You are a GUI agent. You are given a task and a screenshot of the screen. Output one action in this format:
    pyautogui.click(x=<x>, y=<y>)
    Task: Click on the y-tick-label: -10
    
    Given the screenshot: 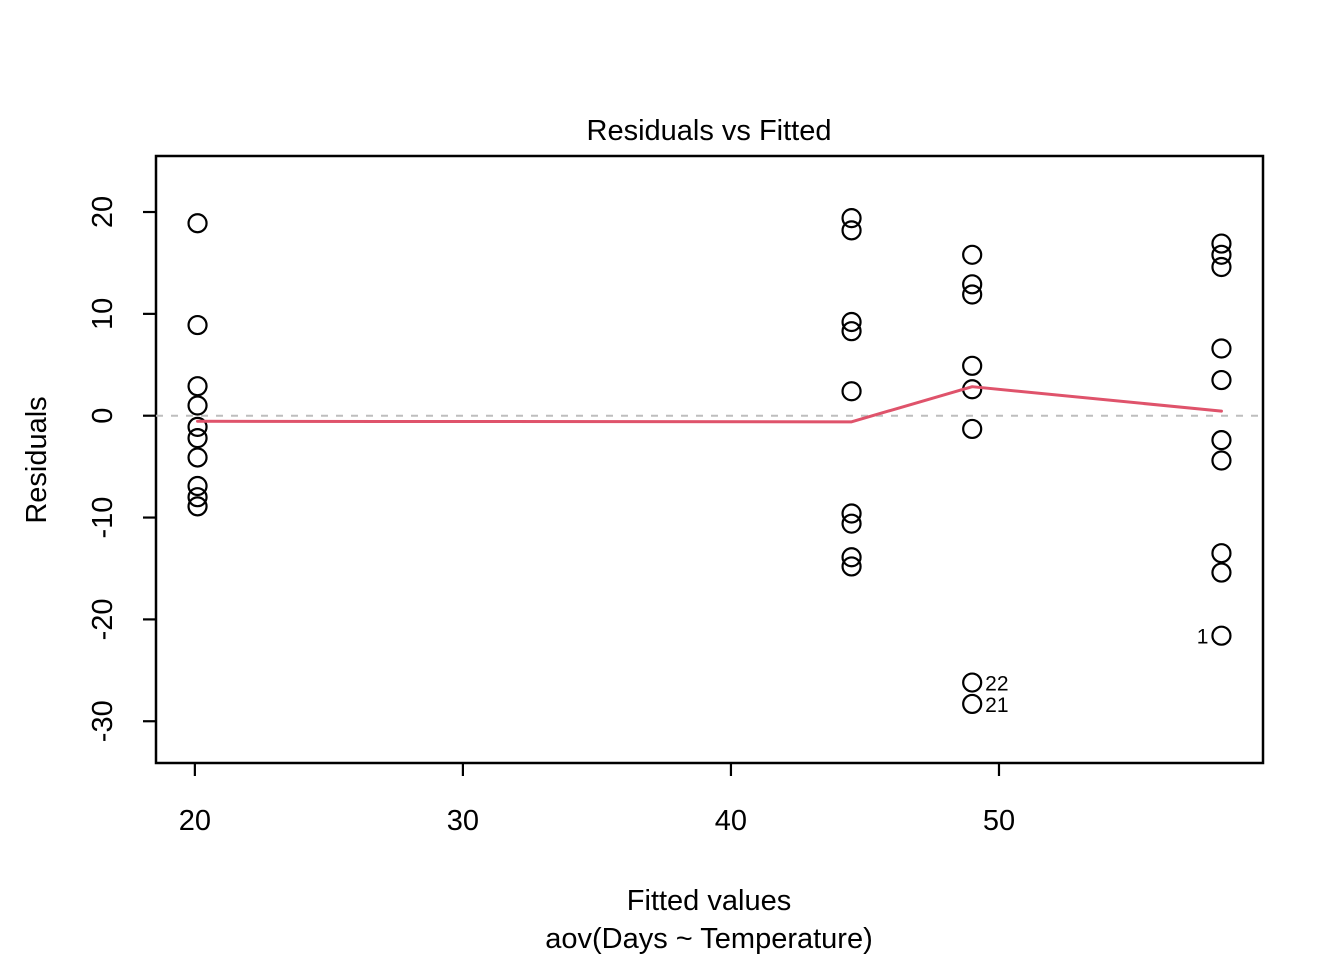 What is the action you would take?
    pyautogui.click(x=103, y=518)
    